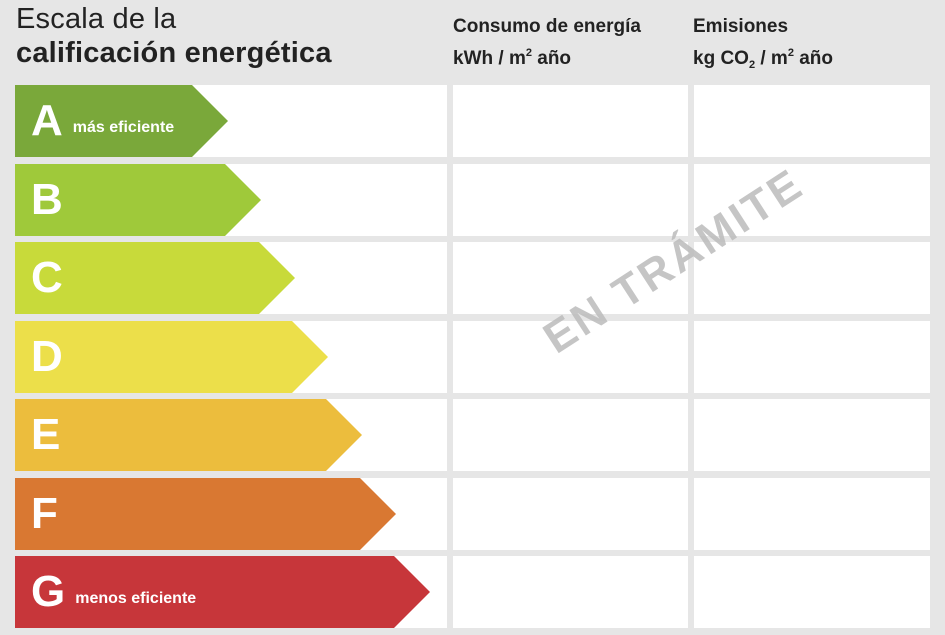 The width and height of the screenshot is (945, 635). I want to click on rating-arrow-a, so click(121, 121).